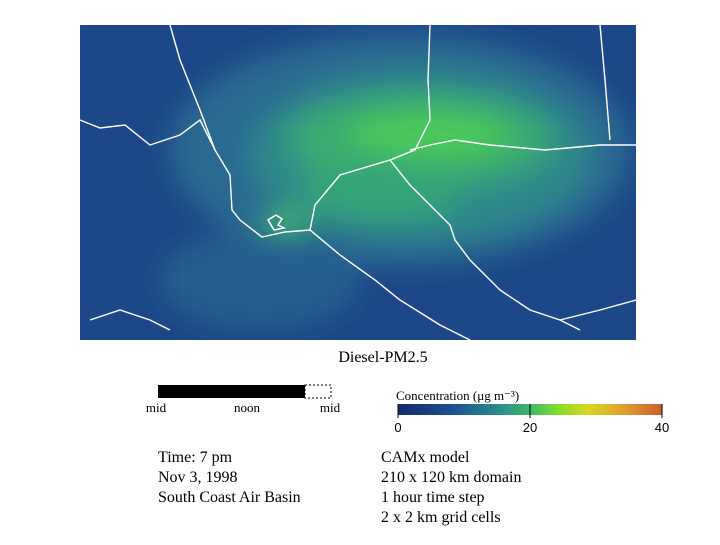 This screenshot has width=720, height=545. What do you see at coordinates (425, 457) in the screenshot?
I see `info-line: CAMx model` at bounding box center [425, 457].